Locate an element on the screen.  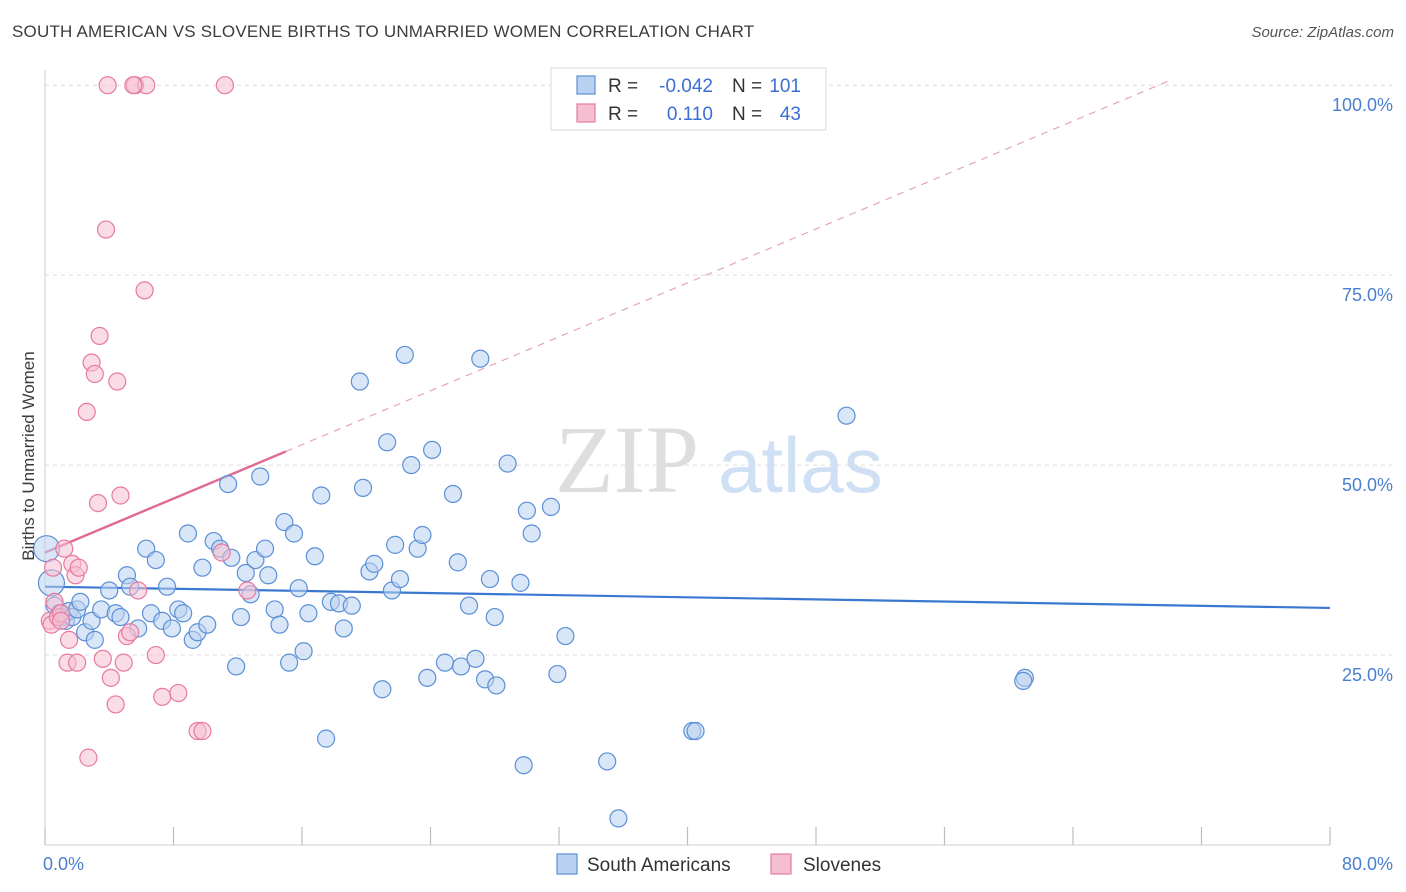
y-tick-label-100: 100.0% is located at coordinates (1362, 105).